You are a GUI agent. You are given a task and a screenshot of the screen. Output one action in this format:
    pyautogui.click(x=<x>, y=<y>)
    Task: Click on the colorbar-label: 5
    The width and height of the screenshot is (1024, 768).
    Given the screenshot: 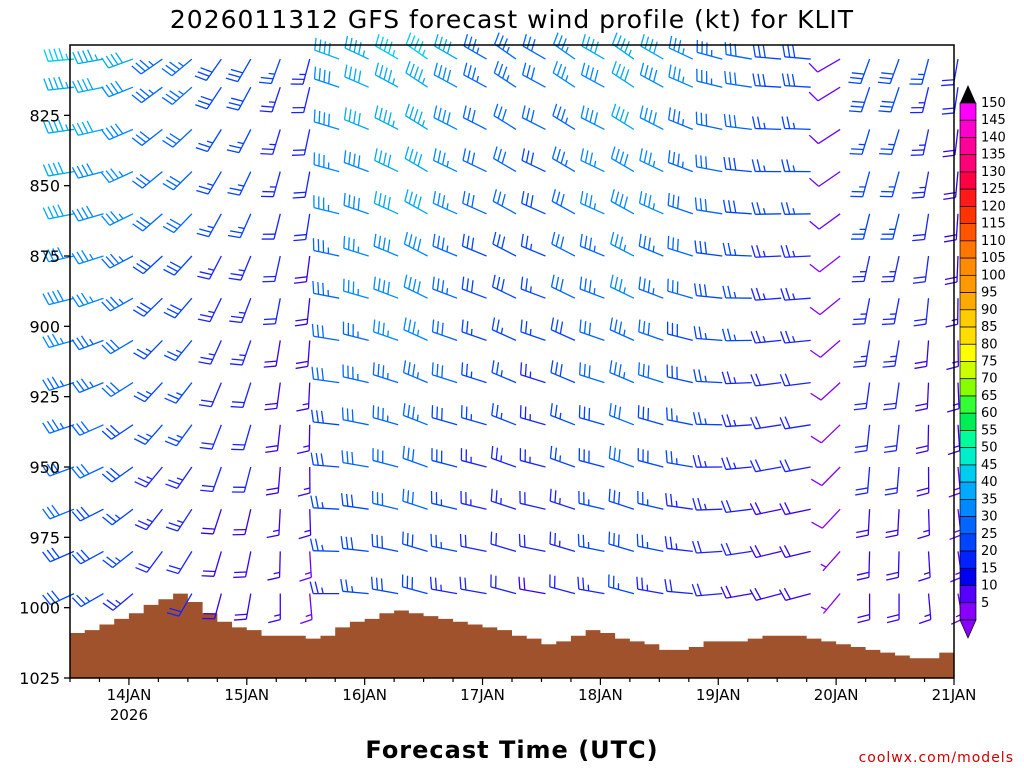 What is the action you would take?
    pyautogui.click(x=985, y=603)
    